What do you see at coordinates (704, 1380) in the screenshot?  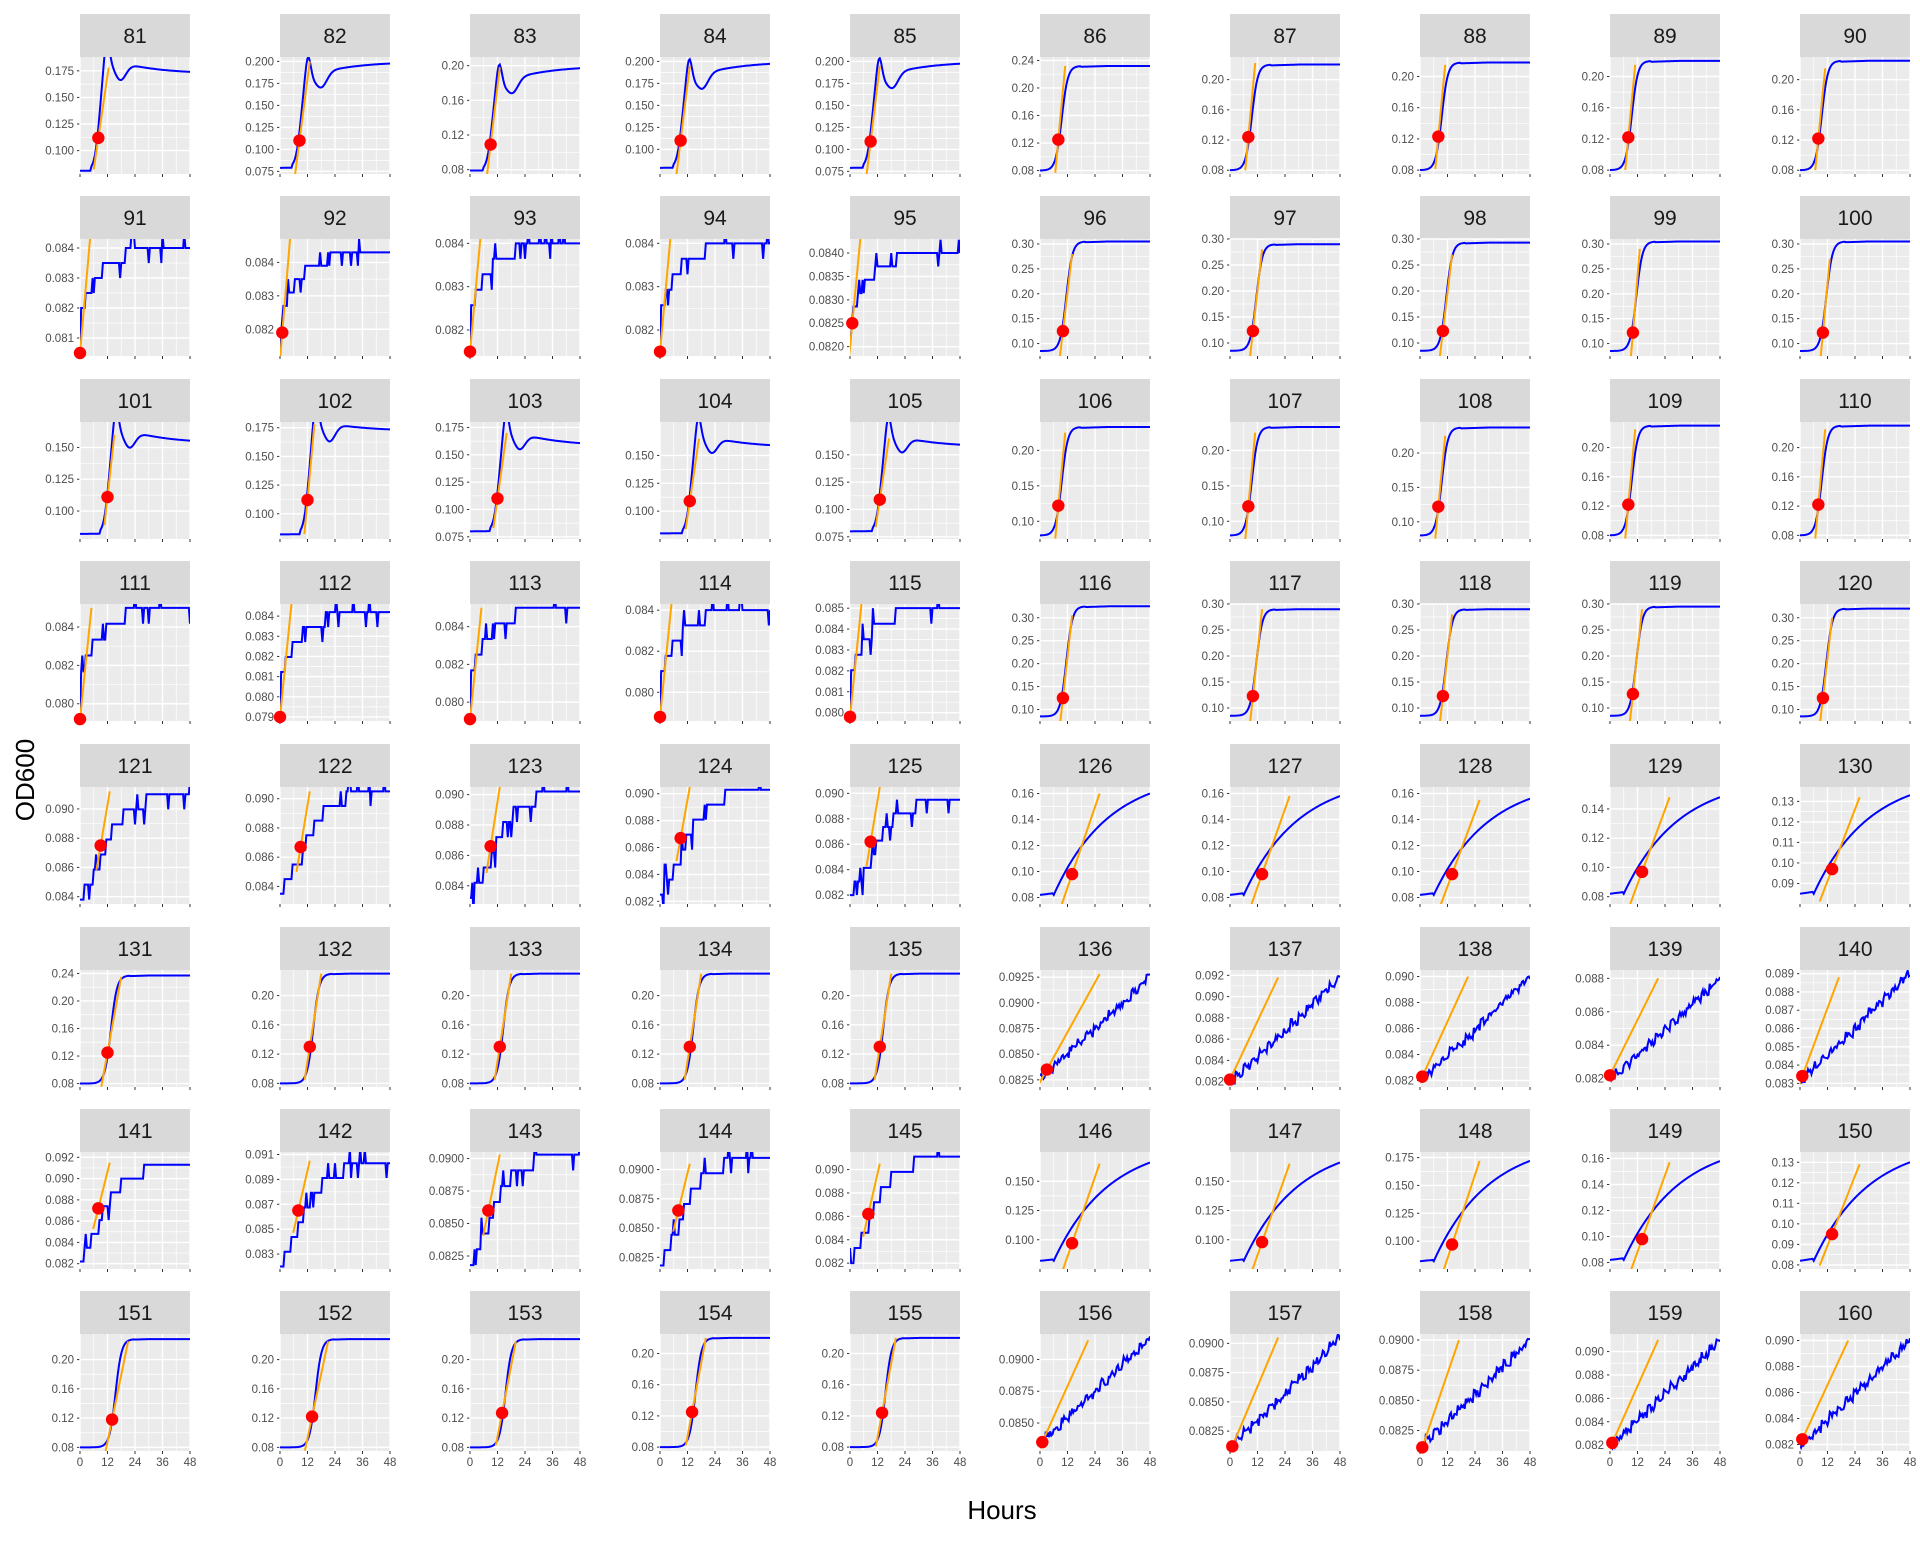 I see `facet-panel-154: 154 0.08 0.12 0.16 0.20 0 12 24 36 48` at bounding box center [704, 1380].